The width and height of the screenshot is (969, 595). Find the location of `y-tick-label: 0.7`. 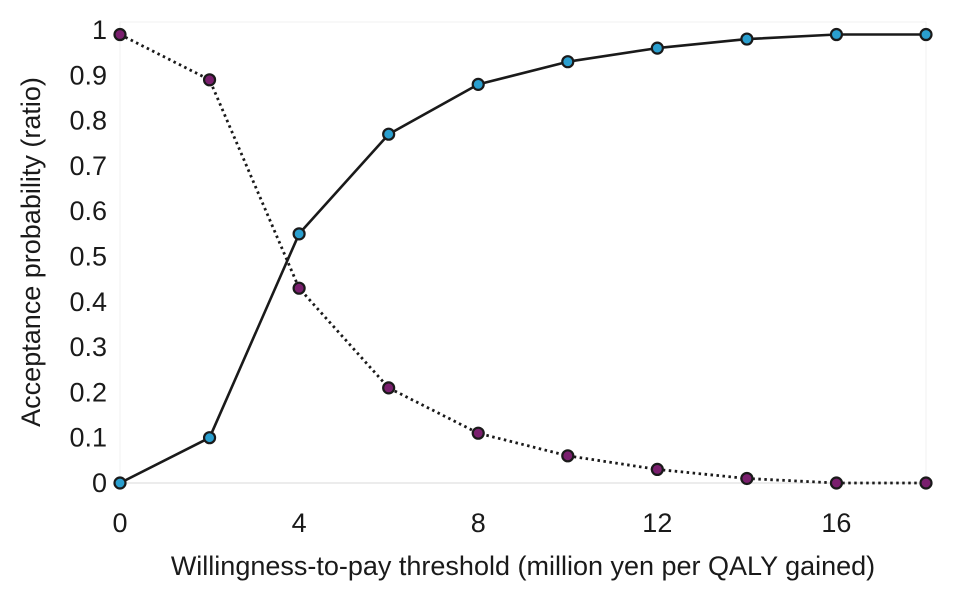

y-tick-label: 0.7 is located at coordinates (88, 166).